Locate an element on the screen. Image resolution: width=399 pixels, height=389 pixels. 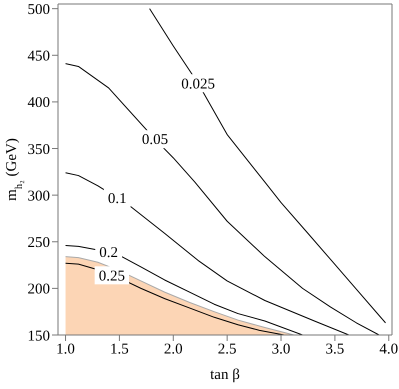
x-tick-label: 2.5 is located at coordinates (227, 350).